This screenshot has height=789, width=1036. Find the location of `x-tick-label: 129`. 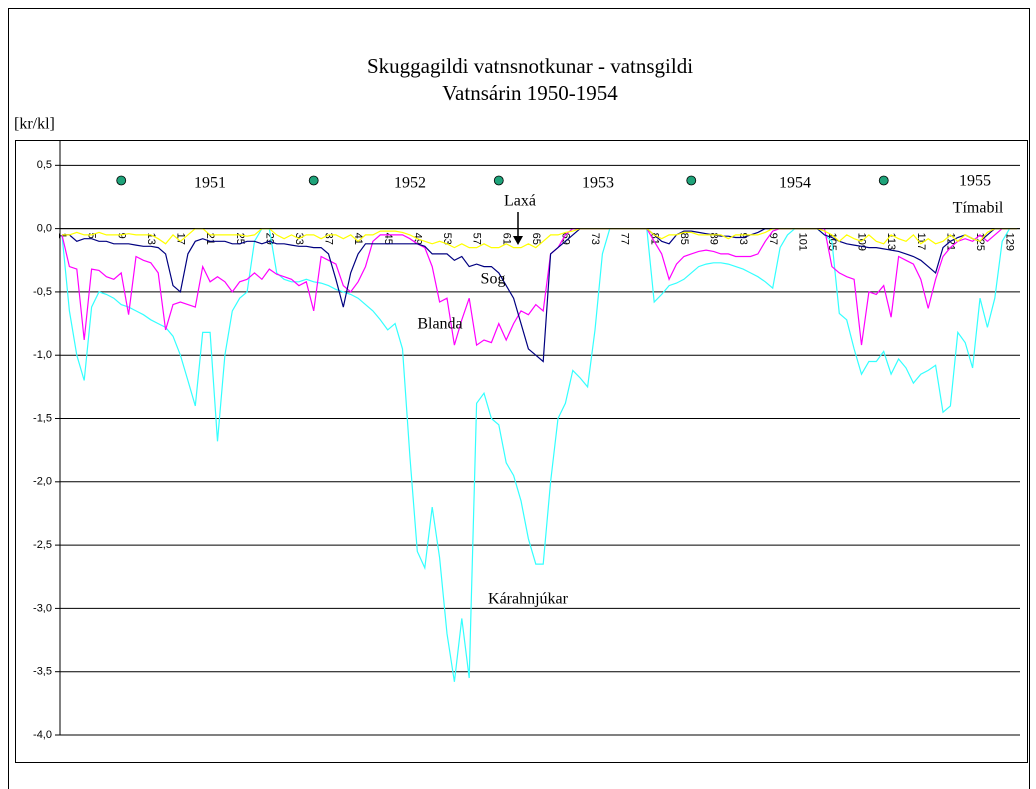

x-tick-label: 129 is located at coordinates (1010, 242).